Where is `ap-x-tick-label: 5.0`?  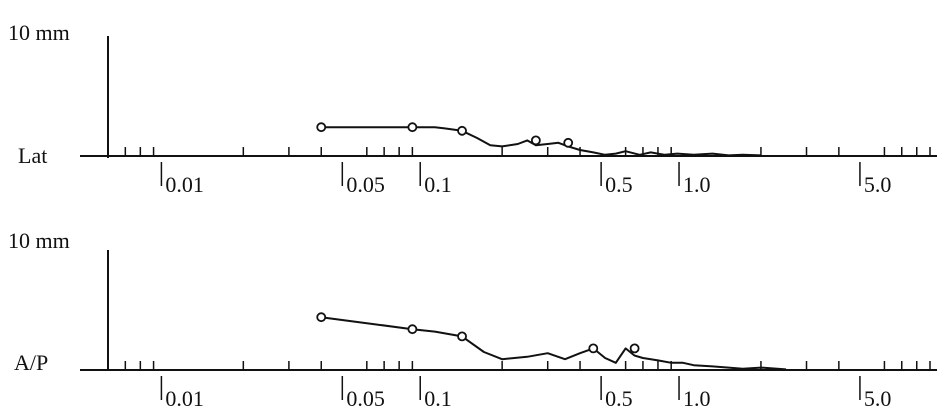
ap-x-tick-label: 5.0 is located at coordinates (878, 398).